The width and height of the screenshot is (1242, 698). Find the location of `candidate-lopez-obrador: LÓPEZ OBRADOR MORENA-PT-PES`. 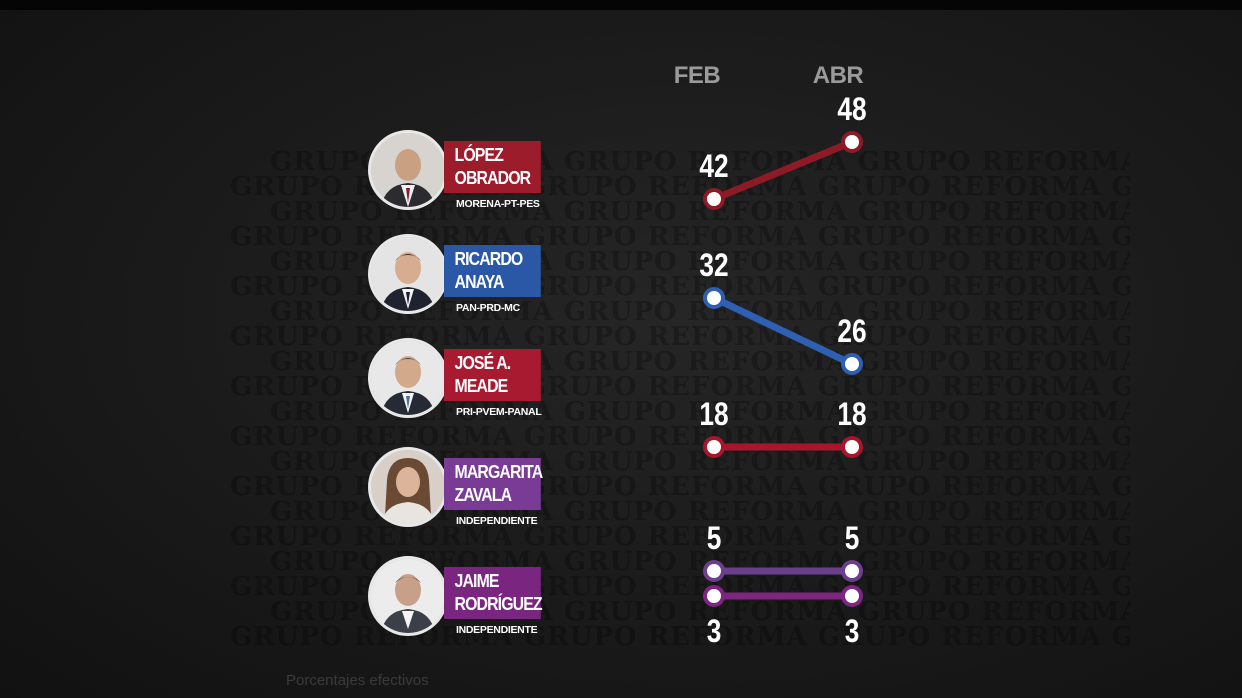

candidate-lopez-obrador: LÓPEZ OBRADOR MORENA-PT-PES is located at coordinates (463, 170).